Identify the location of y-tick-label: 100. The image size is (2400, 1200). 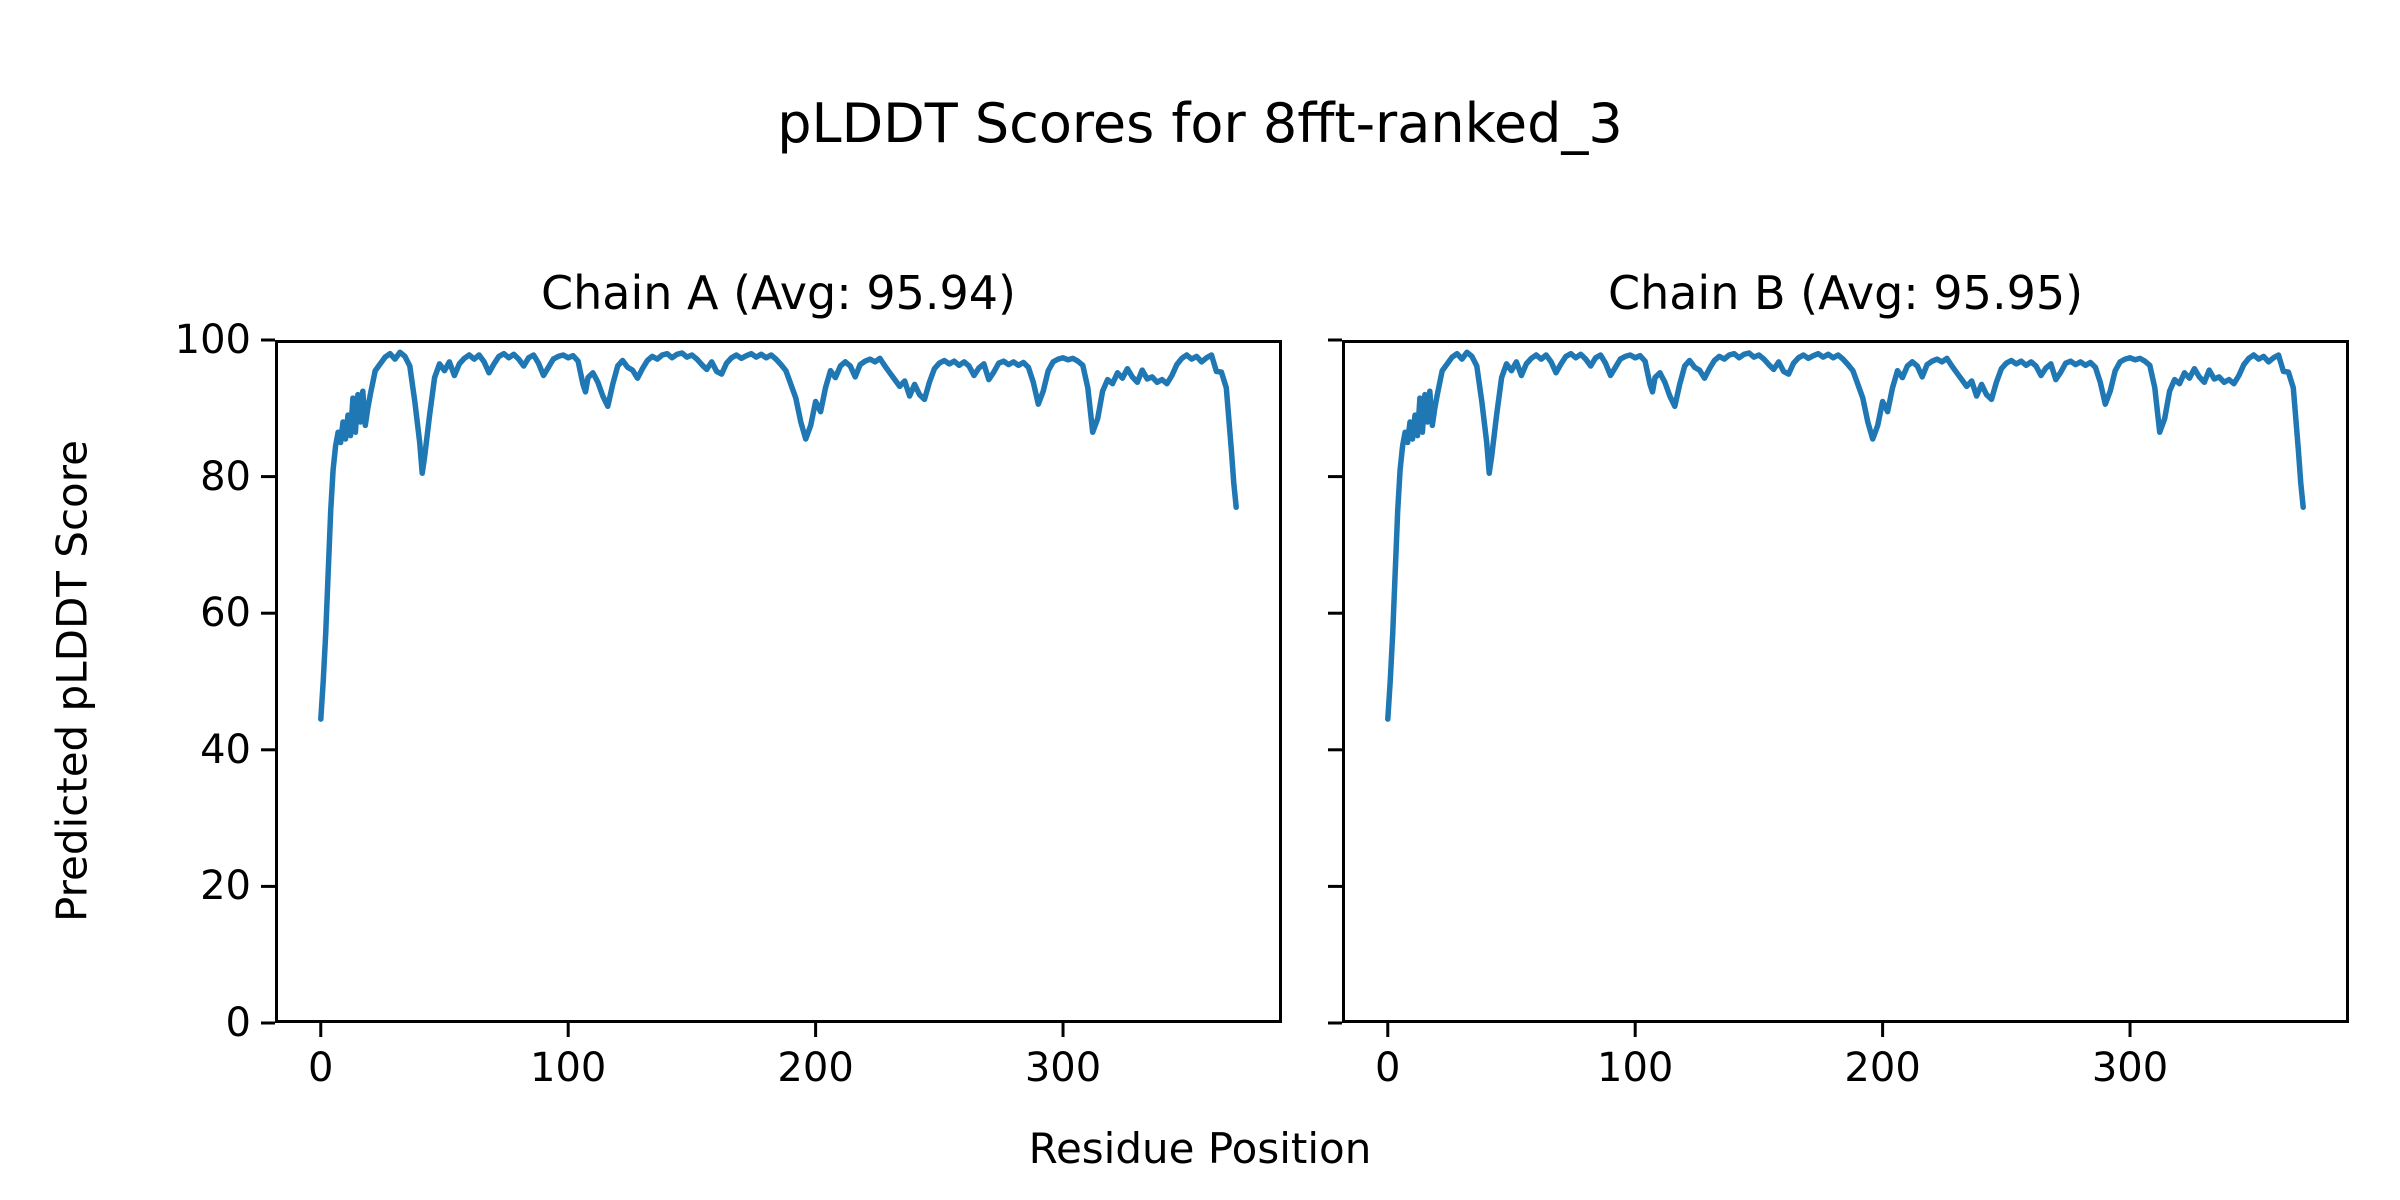
(212, 340).